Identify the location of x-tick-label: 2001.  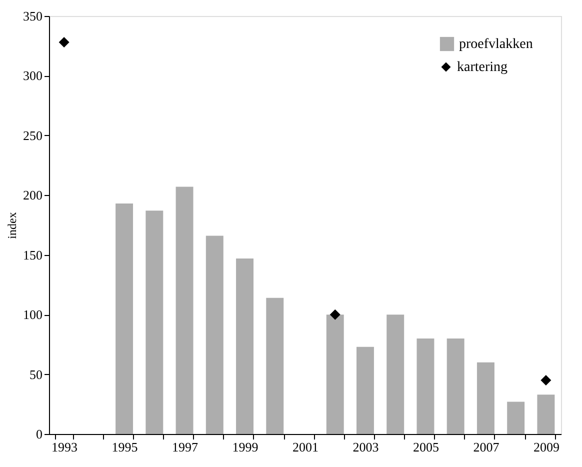
(305, 447).